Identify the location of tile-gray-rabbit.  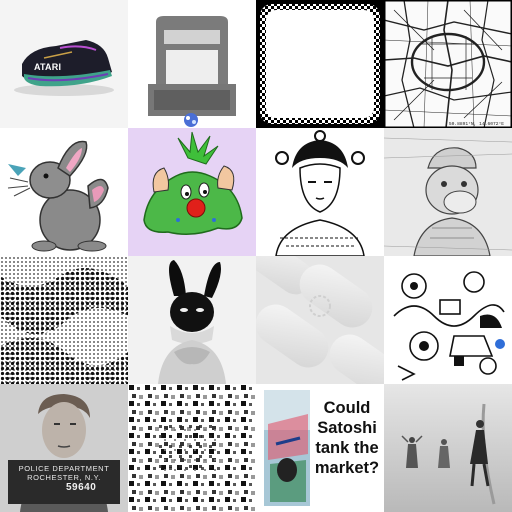
(64, 192).